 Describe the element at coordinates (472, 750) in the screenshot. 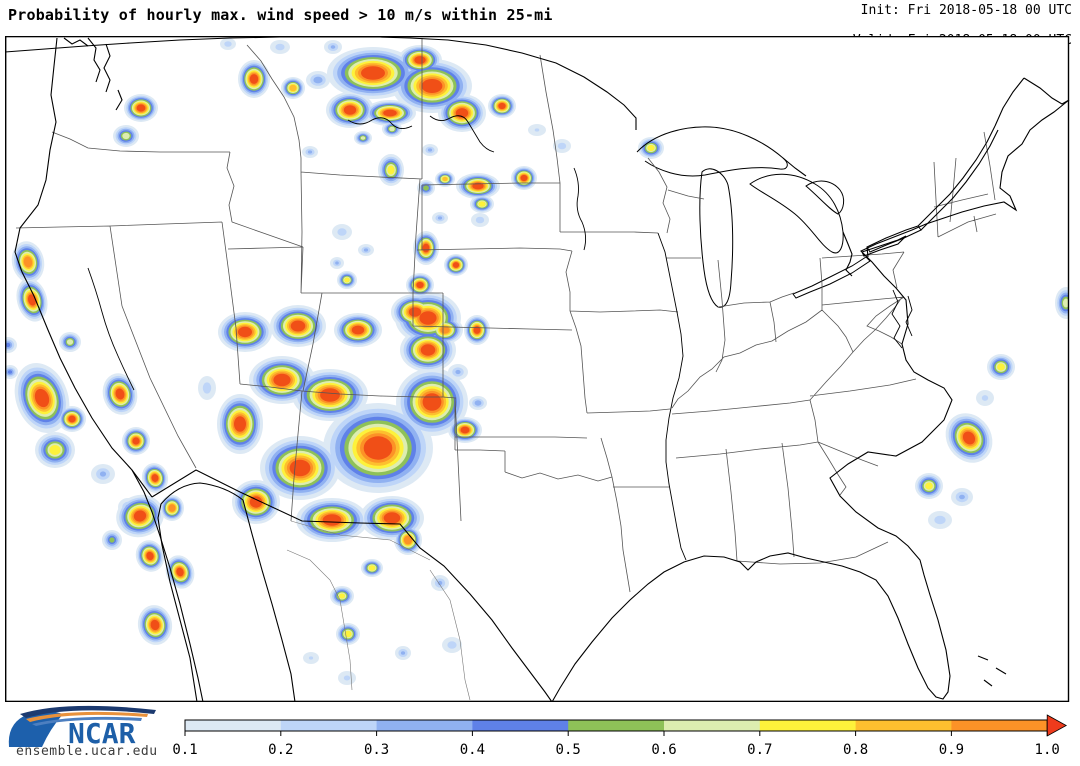

I see `colorbar-label: 0.4` at that location.